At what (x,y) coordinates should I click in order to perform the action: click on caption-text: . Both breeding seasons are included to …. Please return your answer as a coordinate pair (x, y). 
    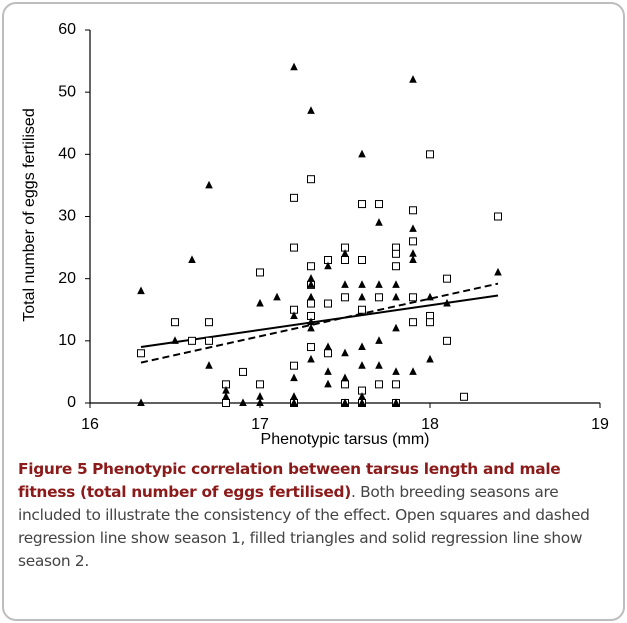
    Looking at the image, I should click on (304, 526).